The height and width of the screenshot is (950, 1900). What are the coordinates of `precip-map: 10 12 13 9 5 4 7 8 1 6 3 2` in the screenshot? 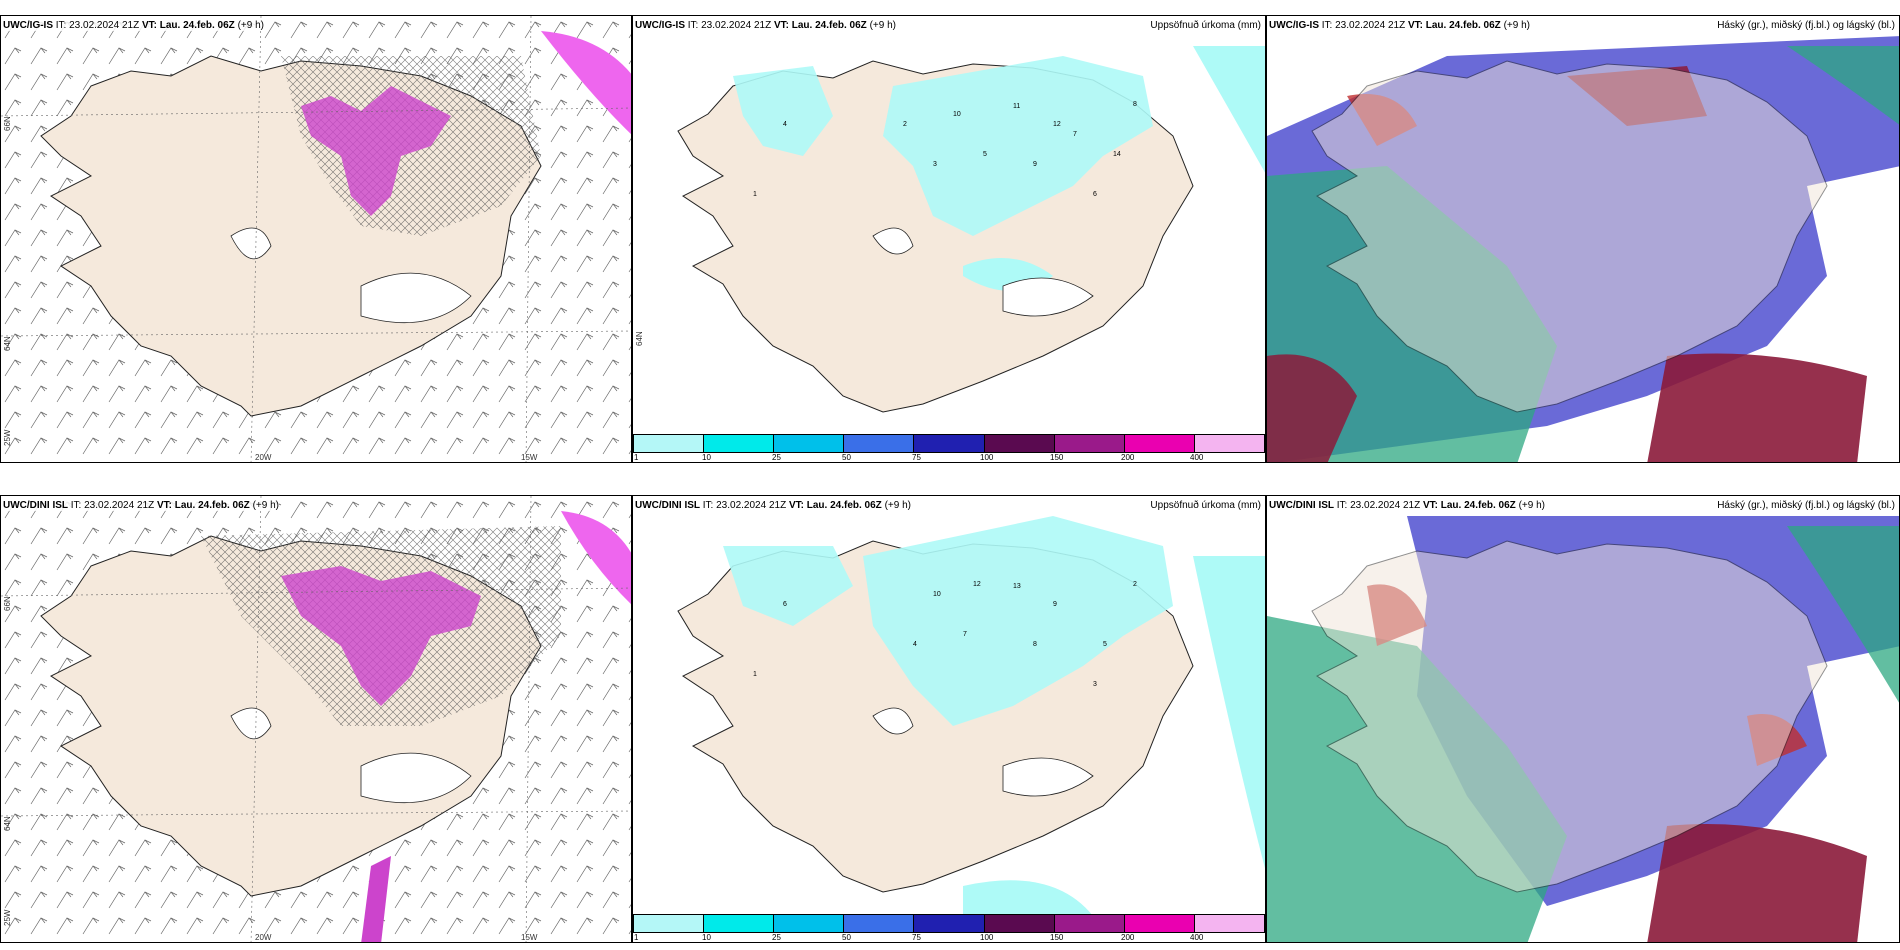 It's located at (971, 721).